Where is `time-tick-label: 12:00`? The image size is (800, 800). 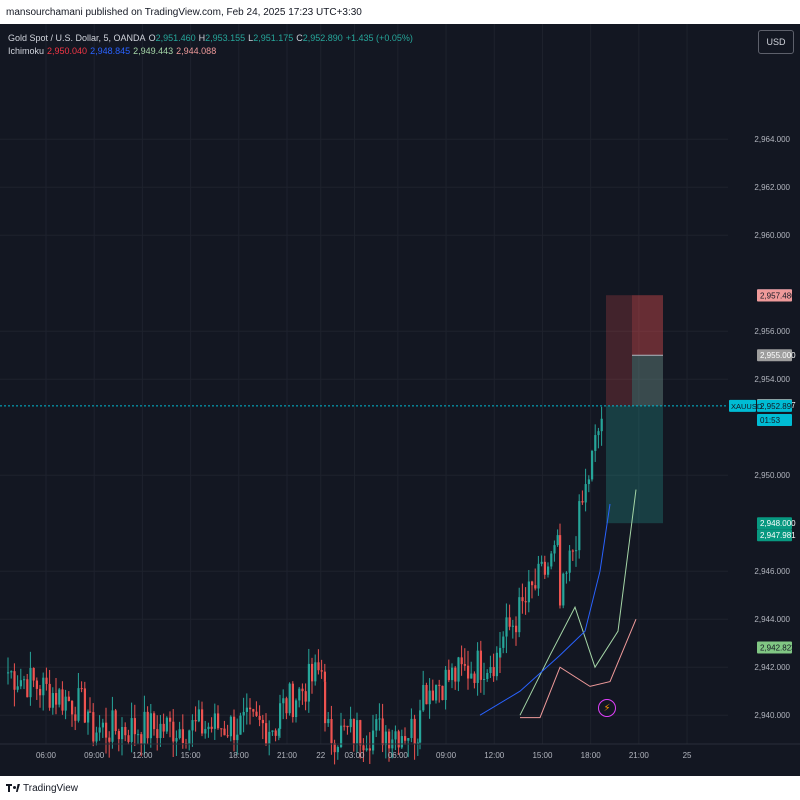
time-tick-label: 12:00 is located at coordinates (142, 755).